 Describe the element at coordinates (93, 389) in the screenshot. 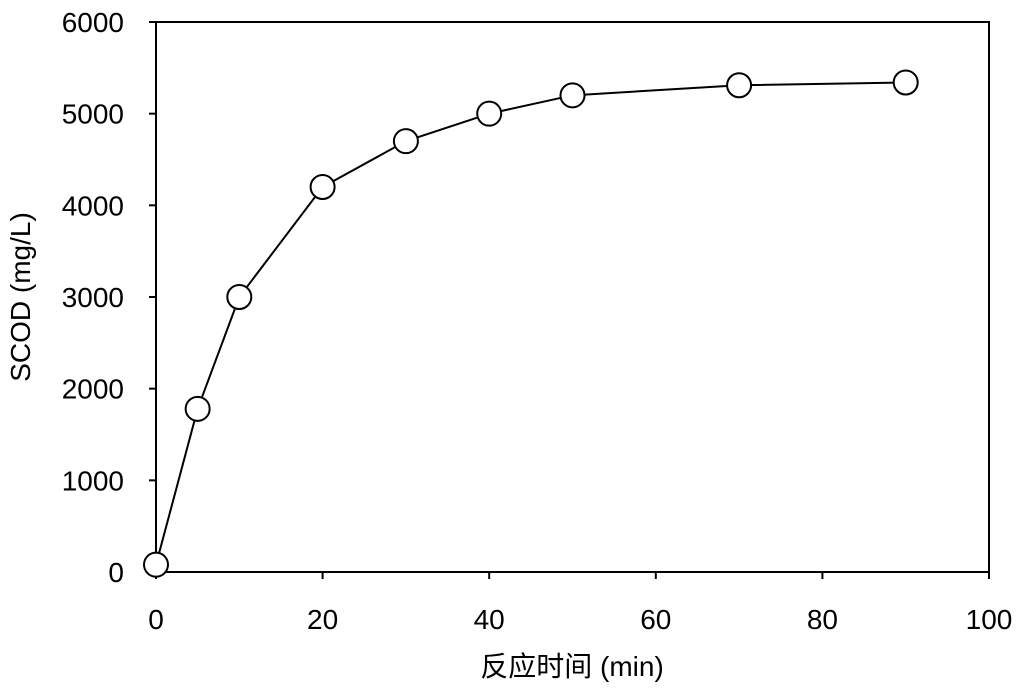

I see `y-tick-label: 2000` at that location.